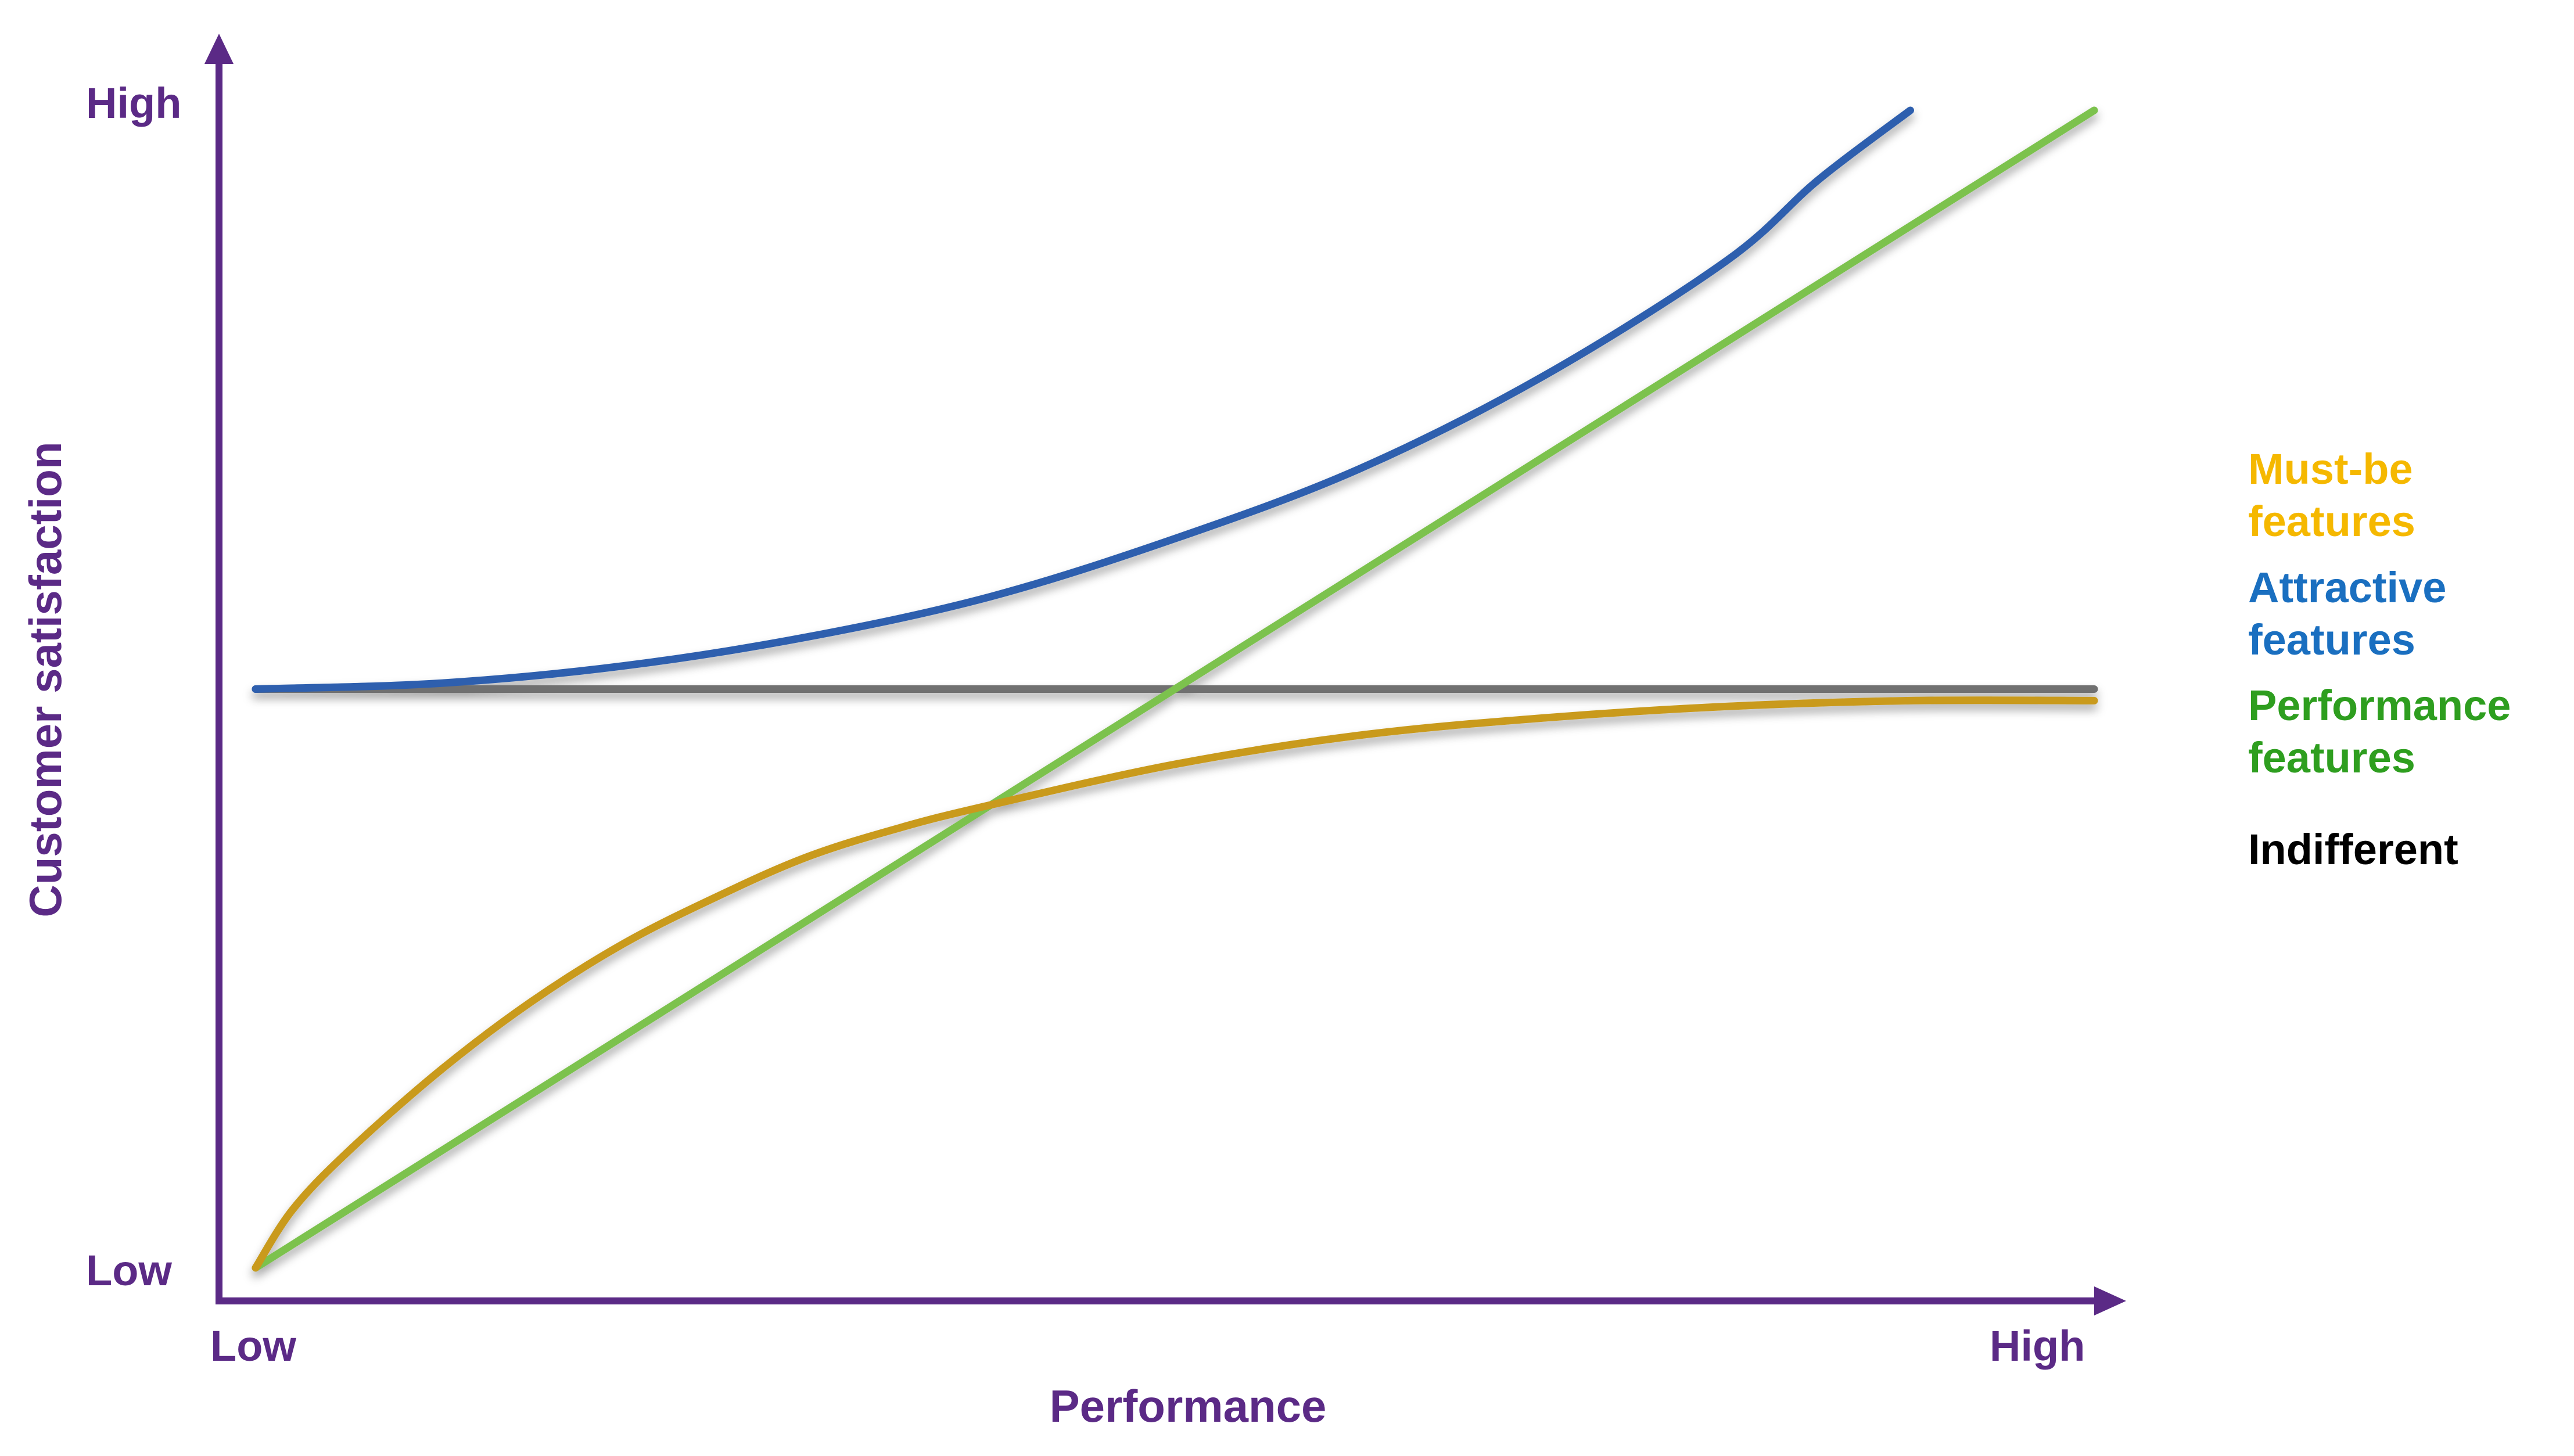 The image size is (2574, 1456). I want to click on legend-label-attractive-line1: Attractive, so click(2347, 588).